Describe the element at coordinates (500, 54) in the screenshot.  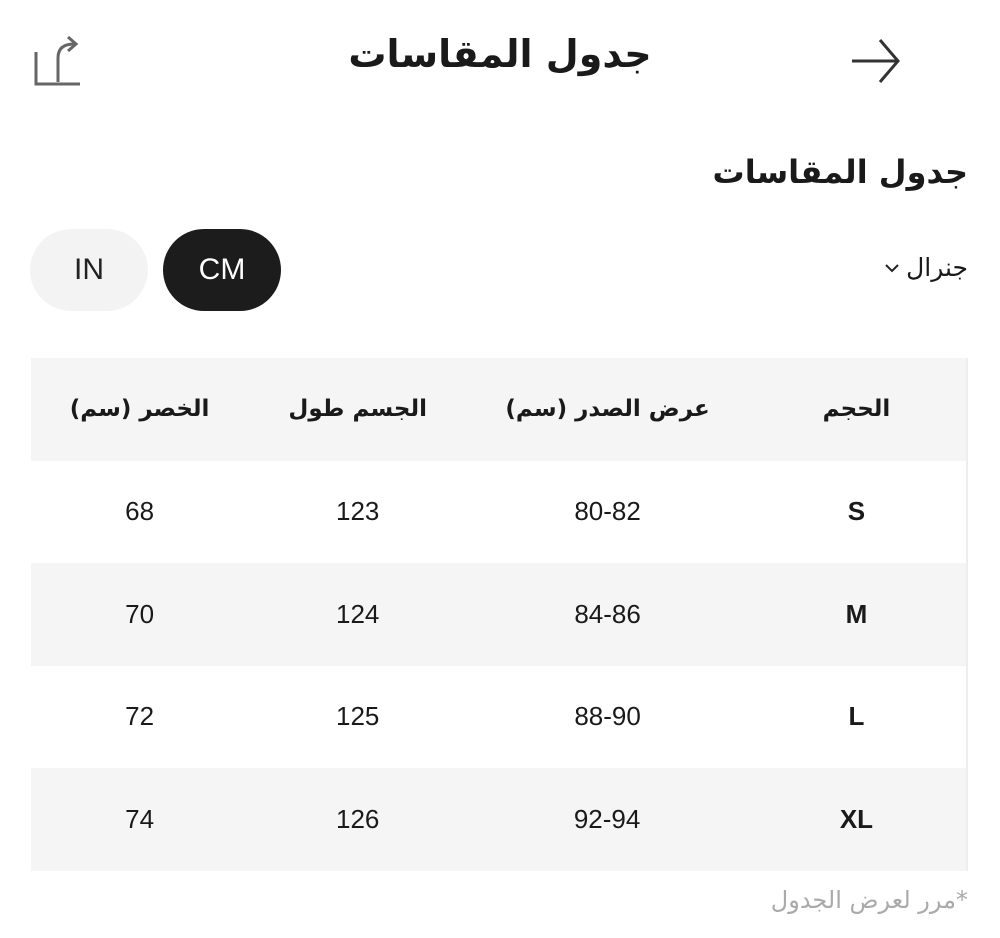
I see `page-title: جدول المقاسات` at that location.